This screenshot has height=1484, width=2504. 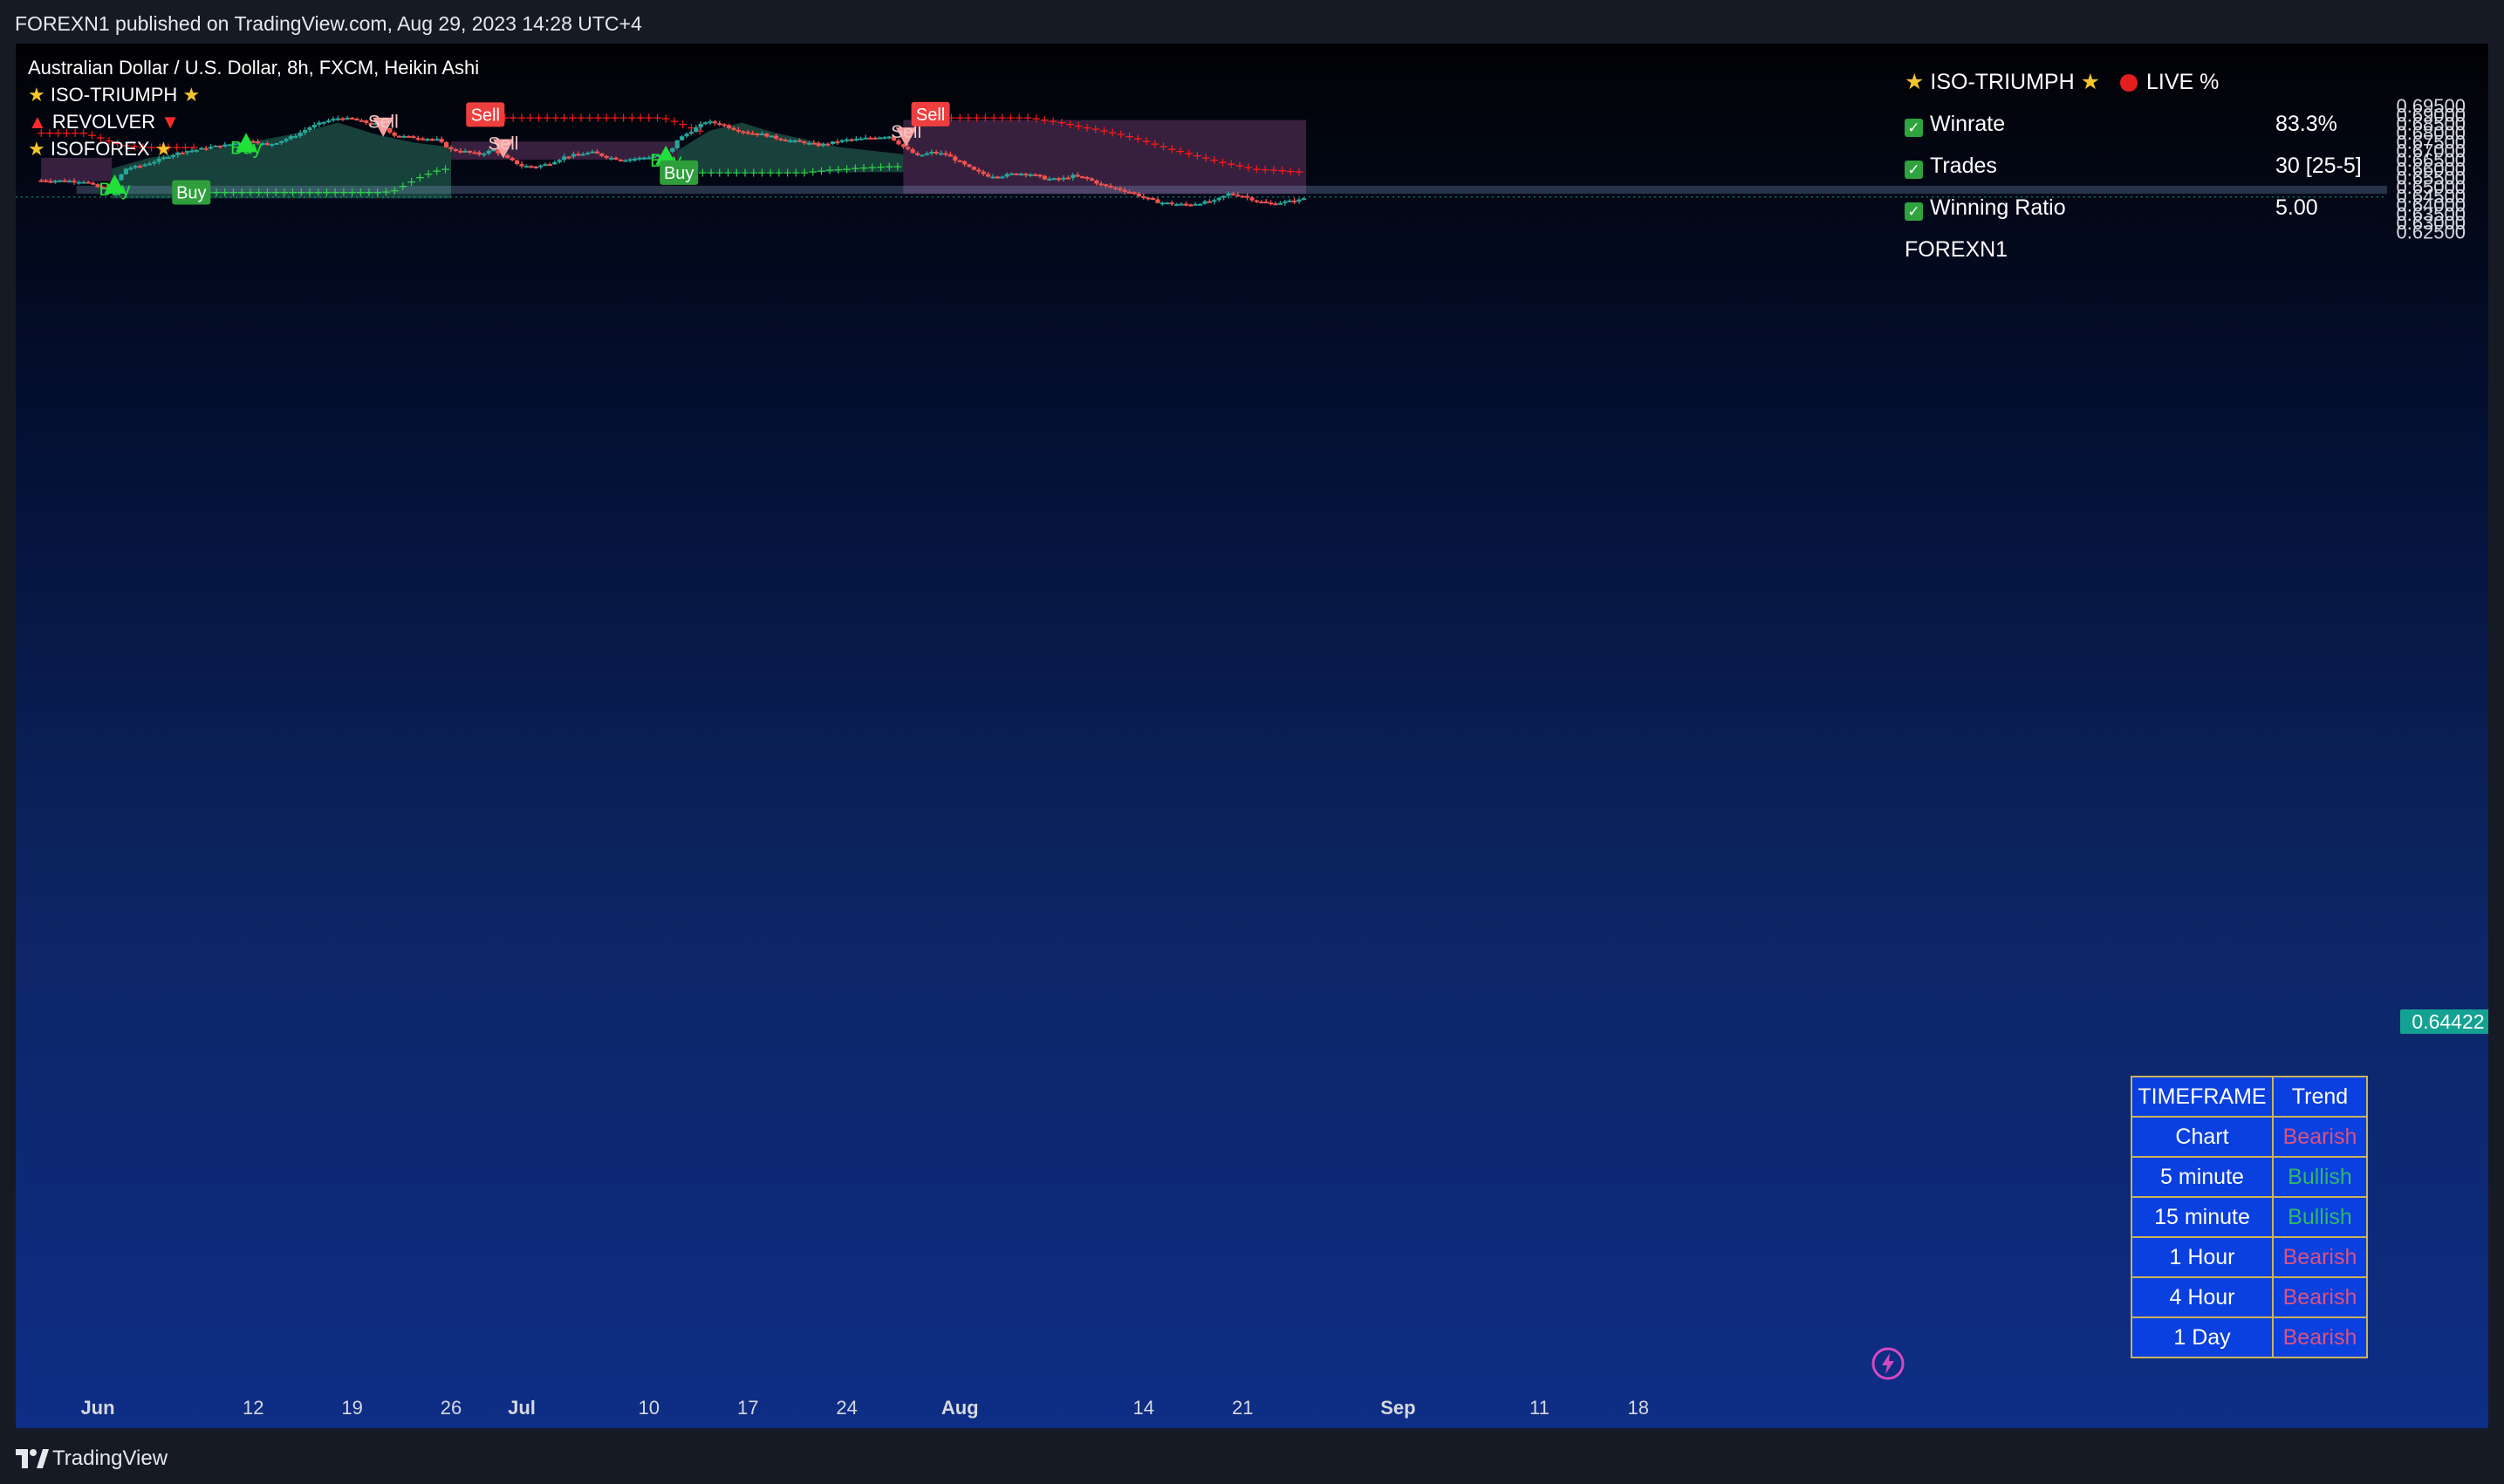 I want to click on tradingview-logo-icon, so click(x=32, y=1459).